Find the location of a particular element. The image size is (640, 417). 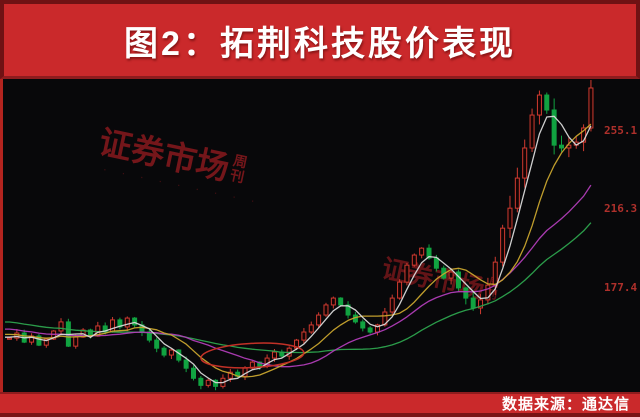

data-source-label: 数据来源：通达信 is located at coordinates (565, 404).